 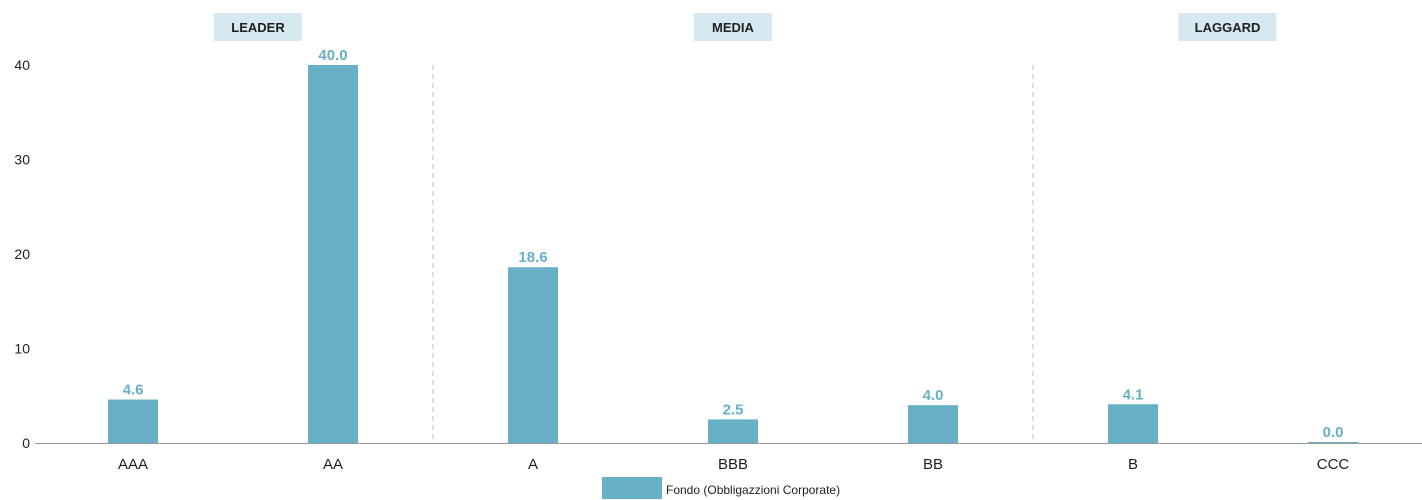 I want to click on legend: Fondo (Obbligazzioni Corporate), so click(x=721, y=488).